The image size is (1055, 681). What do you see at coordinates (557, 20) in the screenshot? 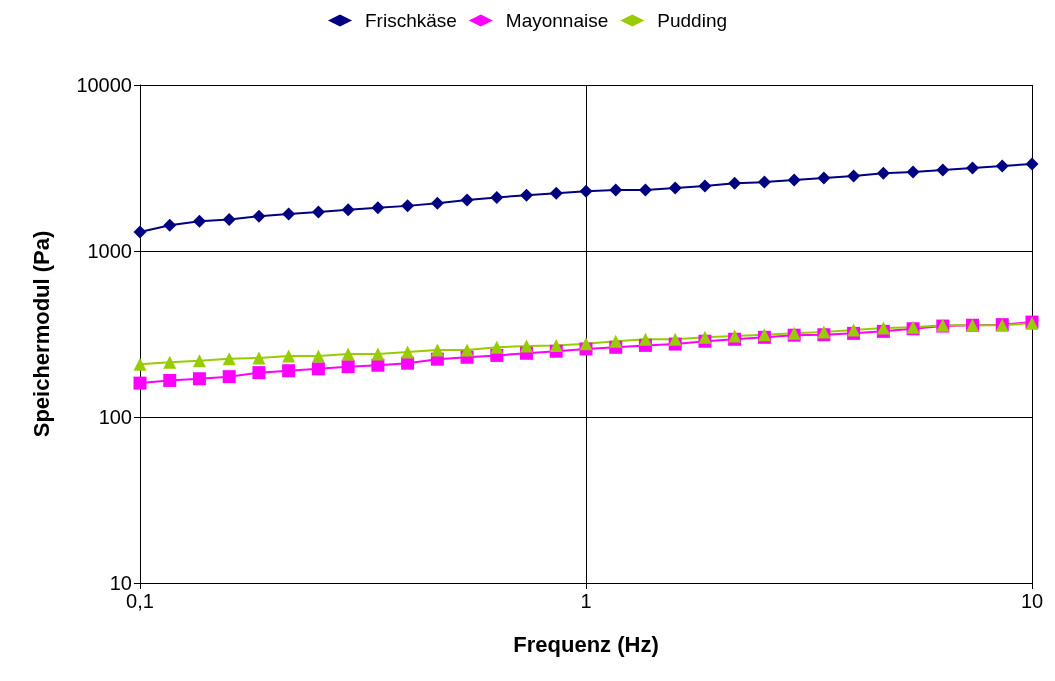
I see `legend-label: Mayonnaise` at bounding box center [557, 20].